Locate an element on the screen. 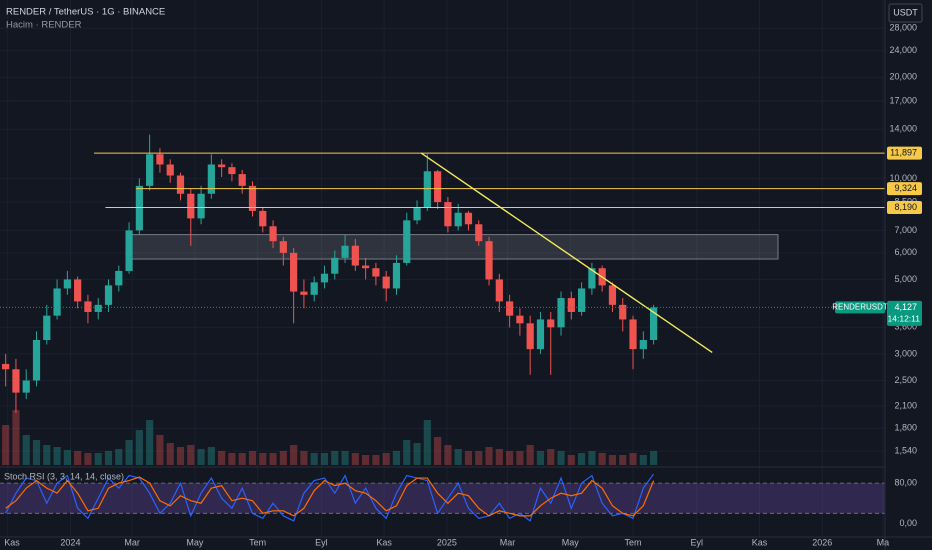  y-tick-label: 20,000 is located at coordinates (903, 77).